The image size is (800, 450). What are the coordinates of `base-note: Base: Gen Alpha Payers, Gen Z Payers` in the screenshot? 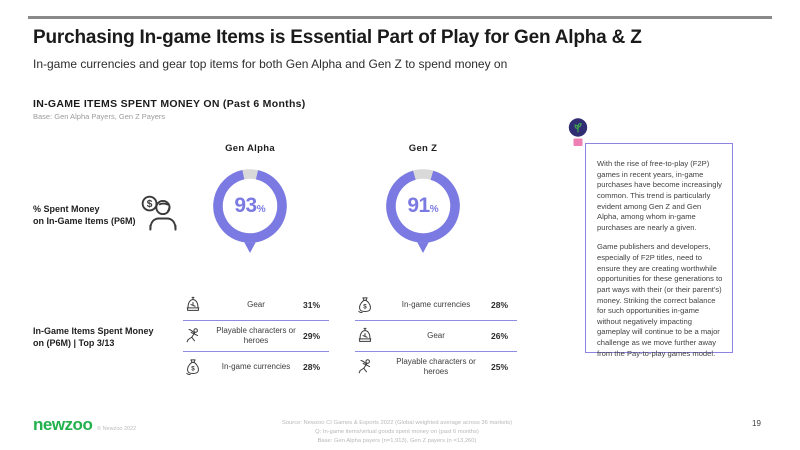 It's located at (99, 116).